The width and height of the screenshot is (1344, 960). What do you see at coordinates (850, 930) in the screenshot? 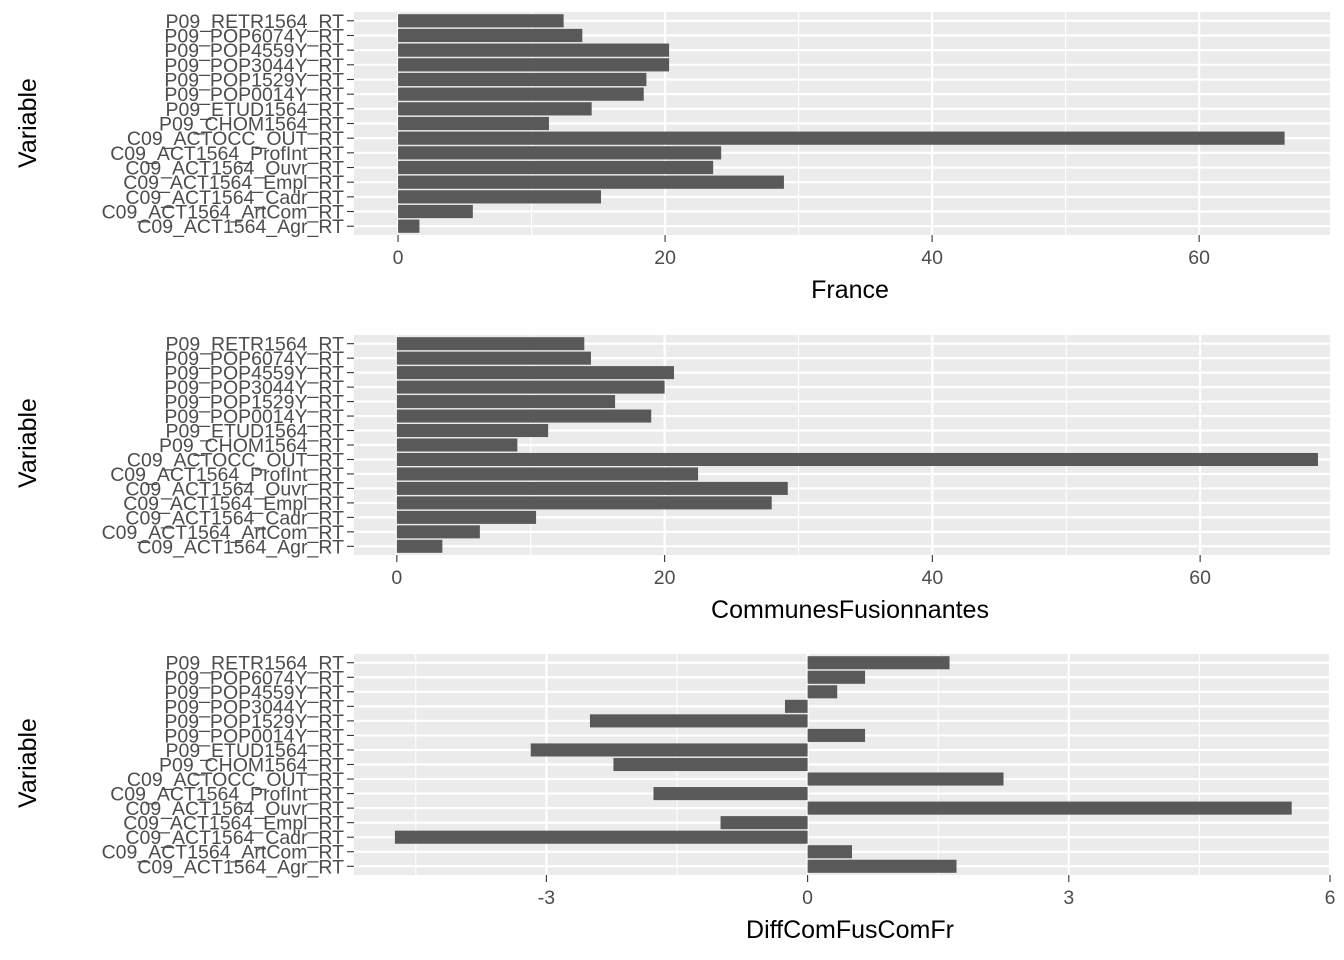
I see `x-axis-title: DiffComFusComFr` at bounding box center [850, 930].